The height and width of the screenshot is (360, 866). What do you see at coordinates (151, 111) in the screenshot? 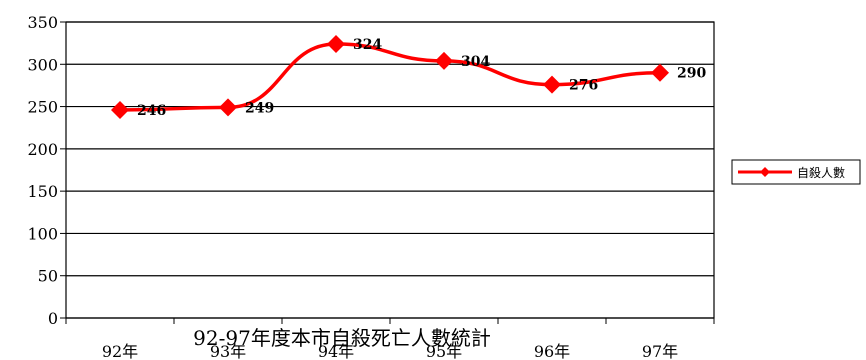
I see `data-label: 246` at bounding box center [151, 111].